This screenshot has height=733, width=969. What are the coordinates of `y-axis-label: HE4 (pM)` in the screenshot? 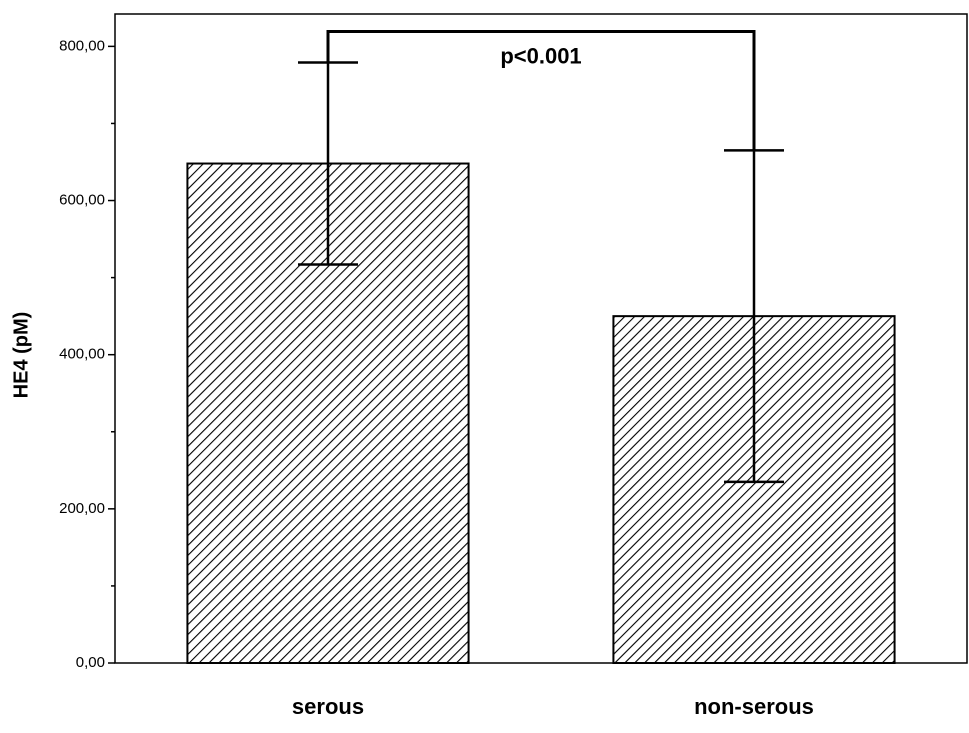 It's located at (21, 355).